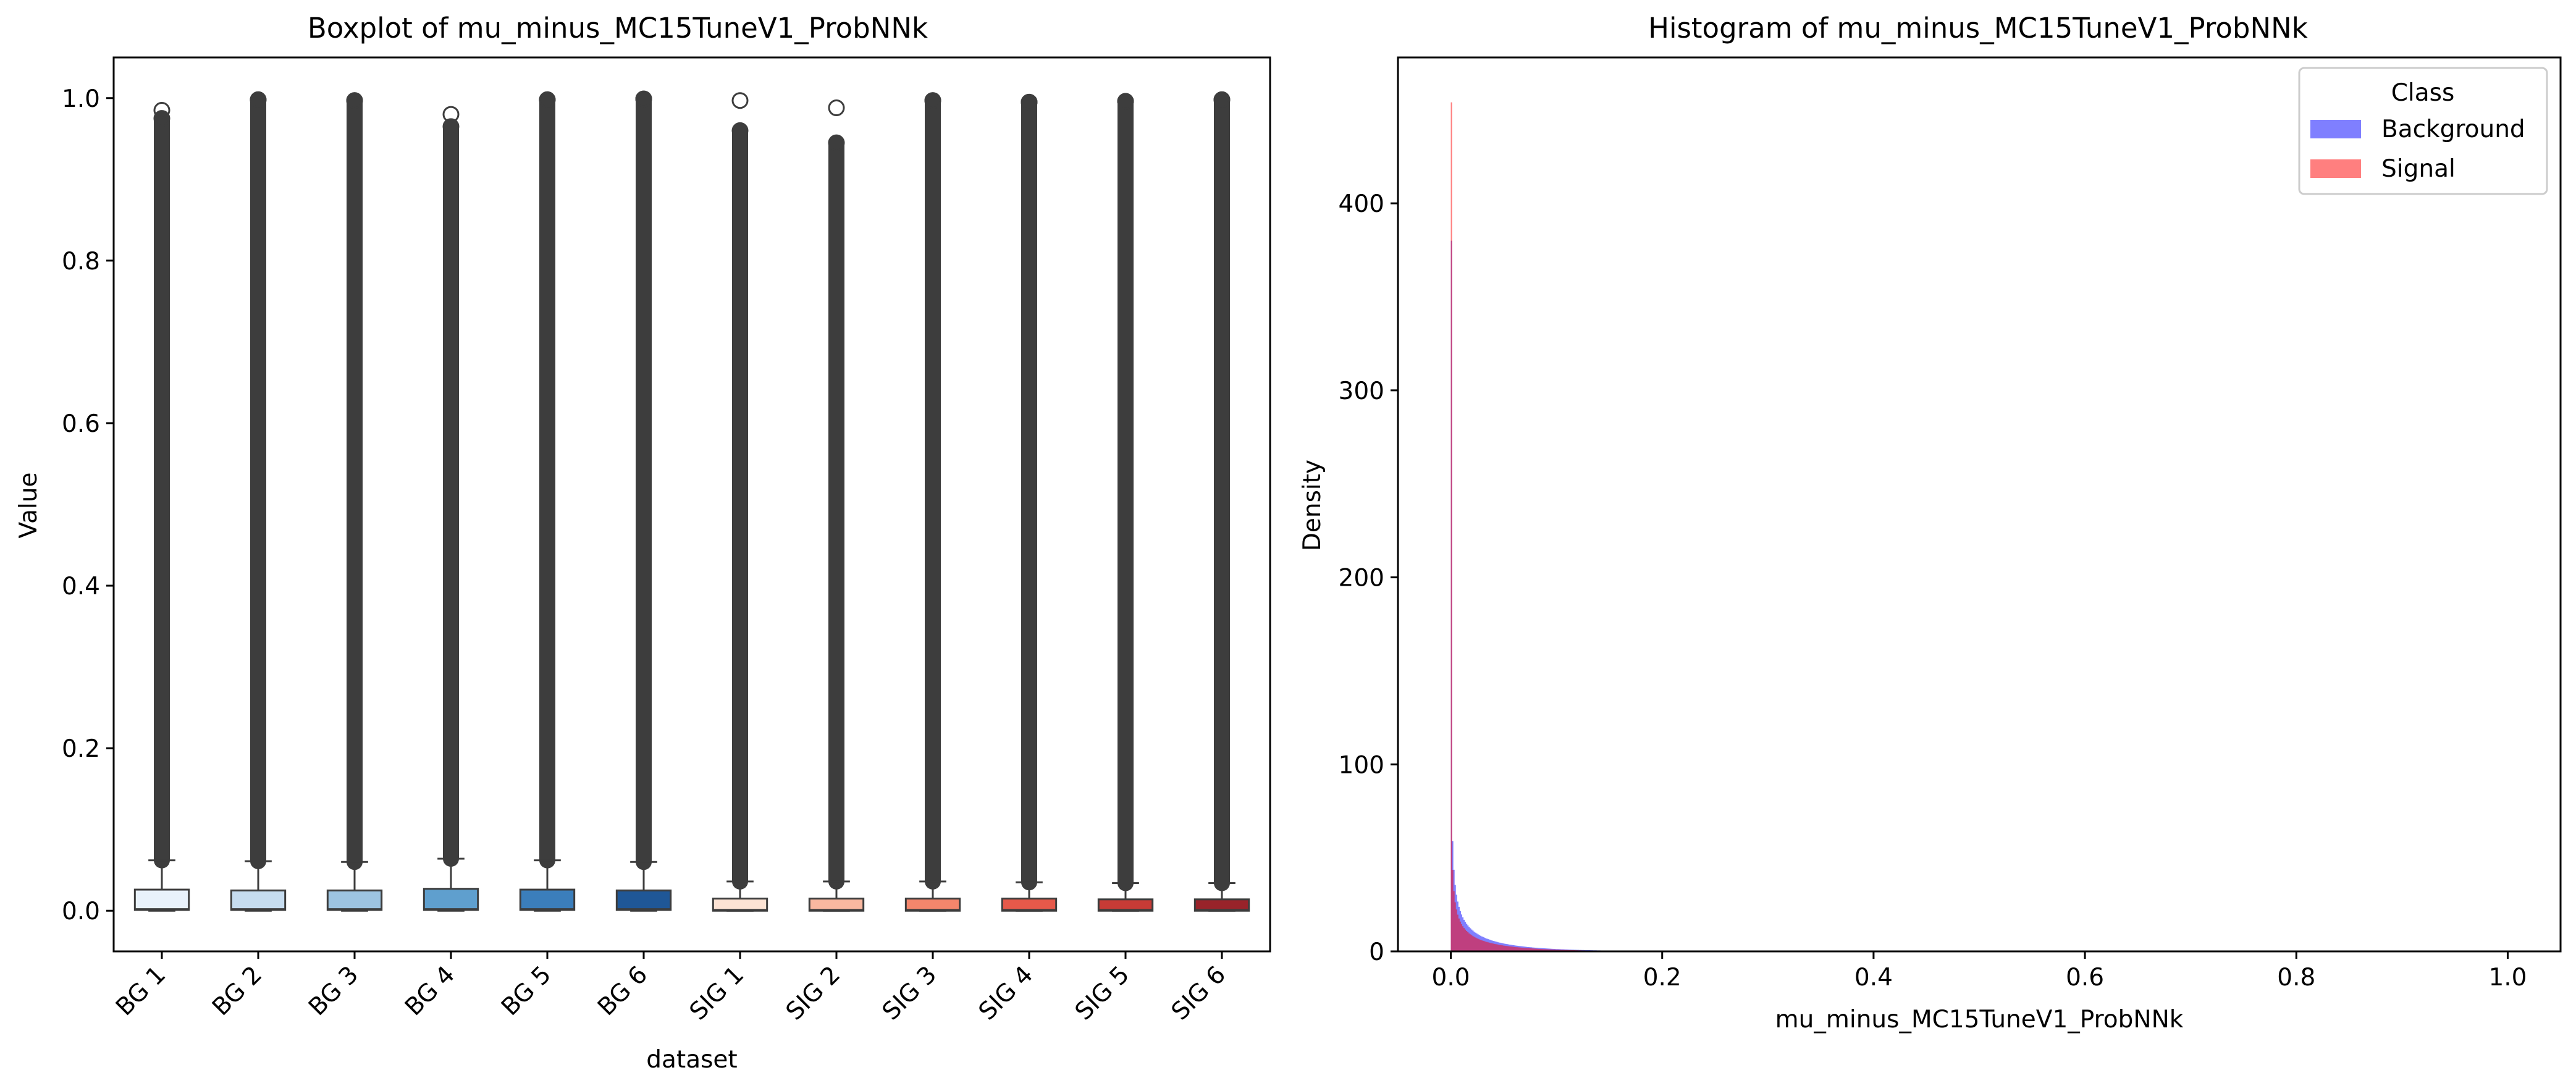  Describe the element at coordinates (1361, 204) in the screenshot. I see `y-tick-label: 400` at that location.